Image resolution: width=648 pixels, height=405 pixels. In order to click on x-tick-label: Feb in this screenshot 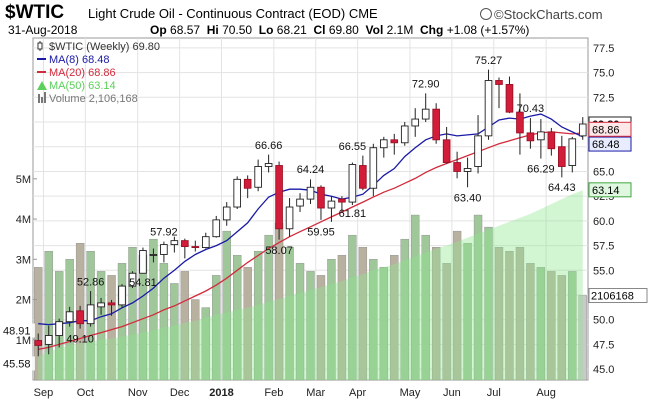, I will do `click(273, 393)`.